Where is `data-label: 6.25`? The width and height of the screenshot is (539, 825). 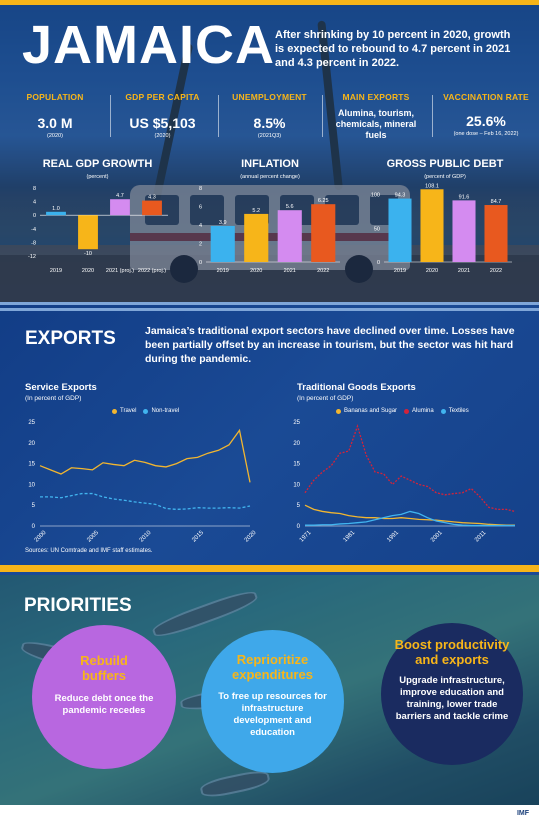
data-label: 6.25 is located at coordinates (323, 201).